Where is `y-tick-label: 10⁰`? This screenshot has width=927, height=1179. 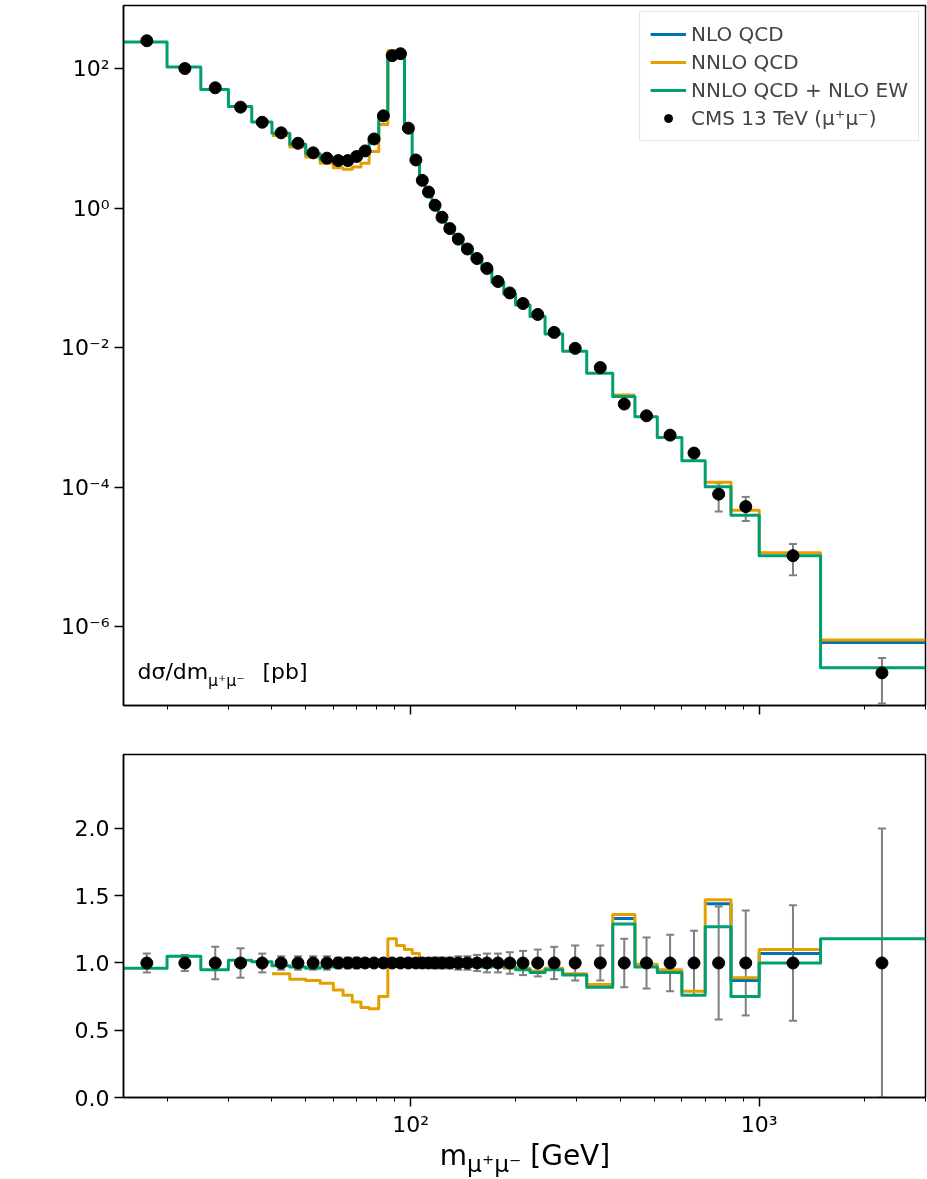
y-tick-label: 10⁰ is located at coordinates (91, 208).